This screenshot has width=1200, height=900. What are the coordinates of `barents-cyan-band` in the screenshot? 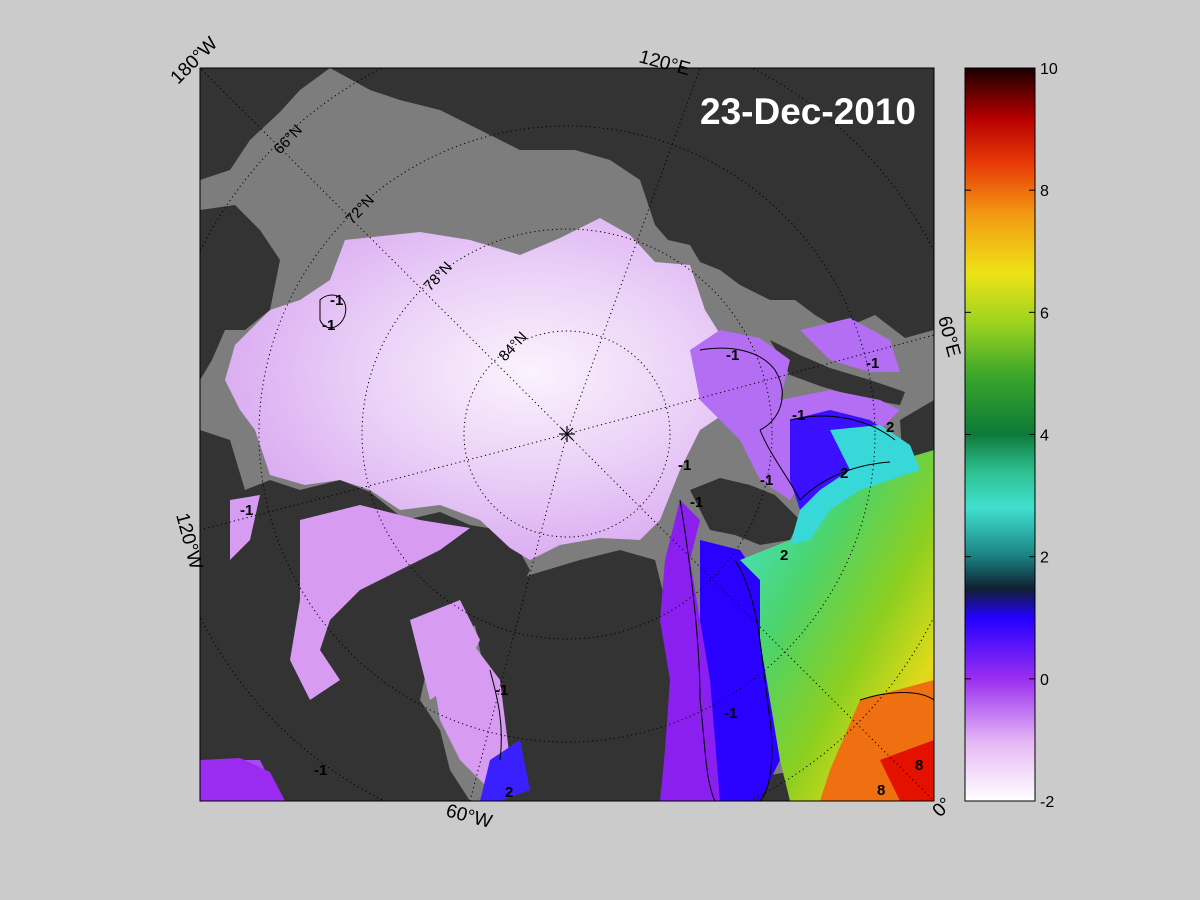 It's located at (855, 485).